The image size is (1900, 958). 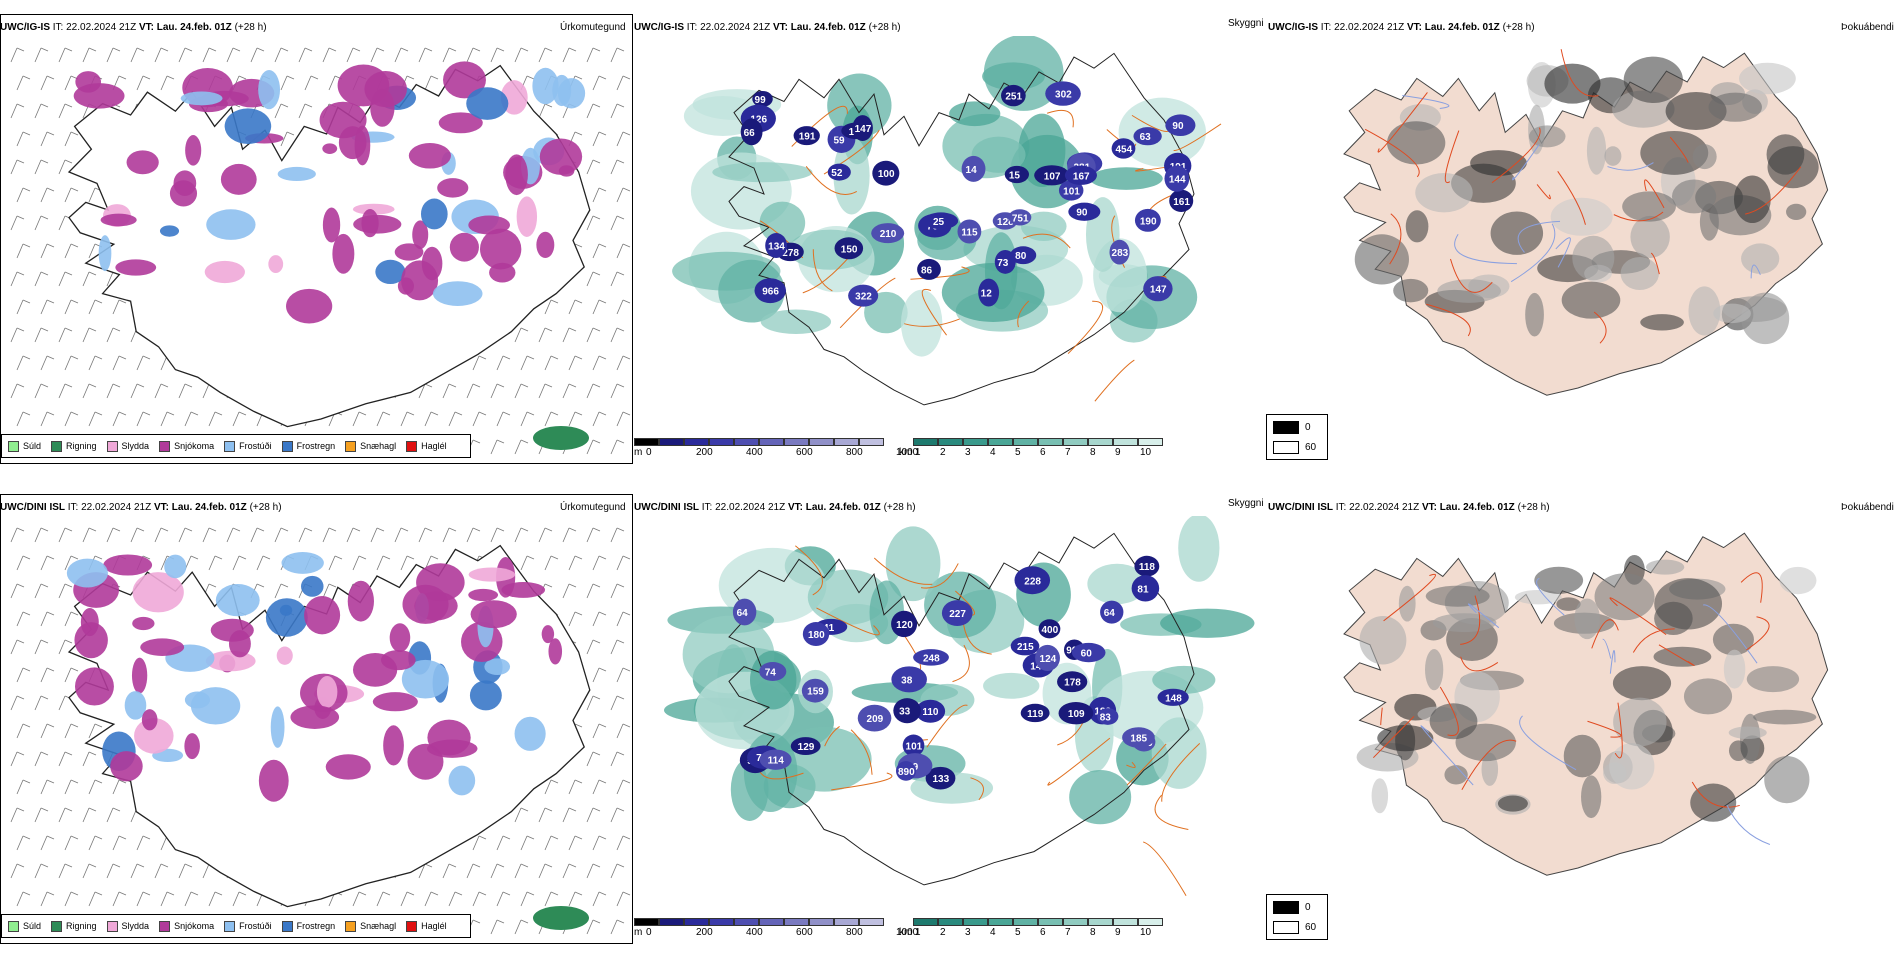 What do you see at coordinates (194, 446) in the screenshot?
I see `legend-label: Snjókoma` at bounding box center [194, 446].